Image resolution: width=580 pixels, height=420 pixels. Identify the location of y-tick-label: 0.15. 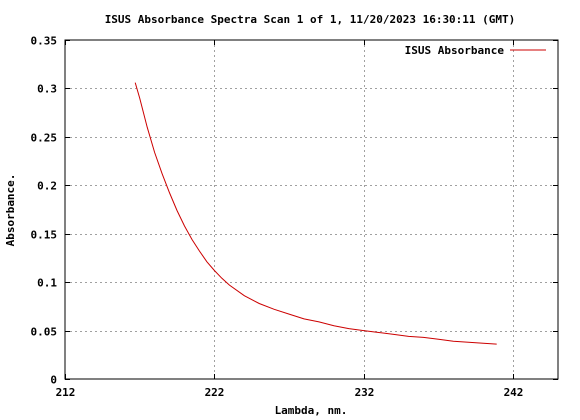
(44, 235).